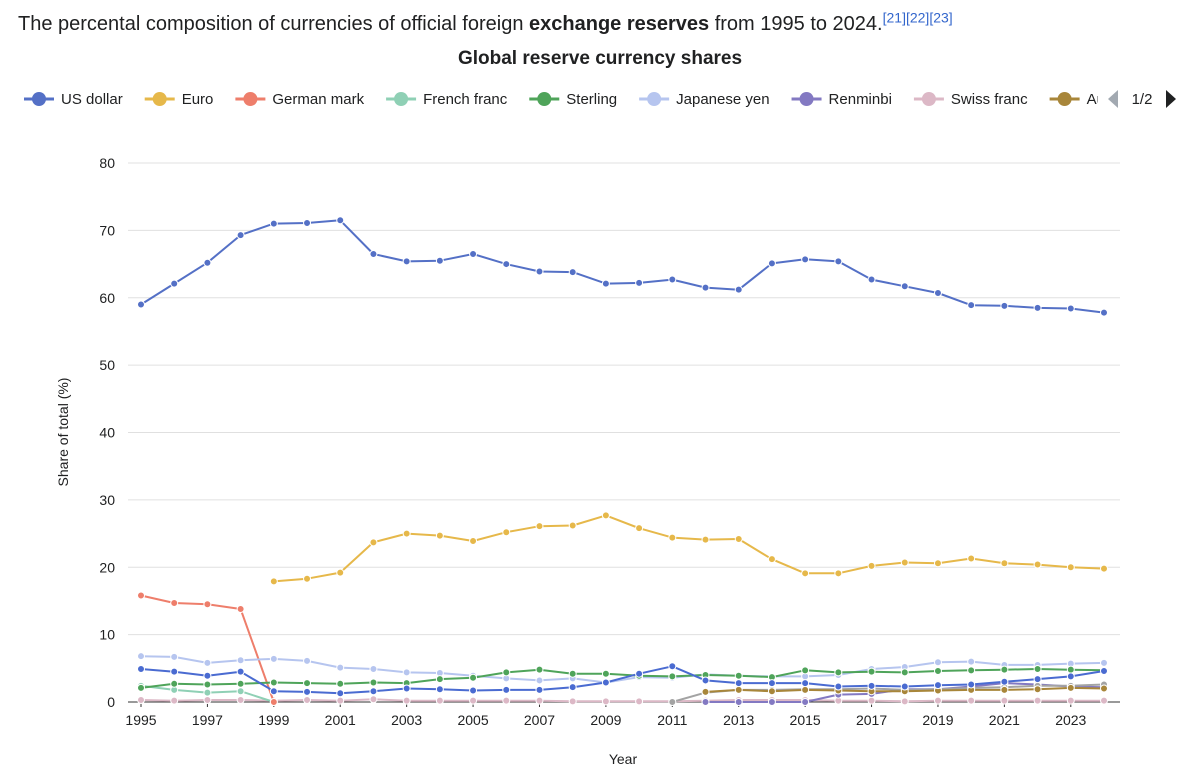  What do you see at coordinates (894, 17) in the screenshot?
I see `reference-link-1: [21]` at bounding box center [894, 17].